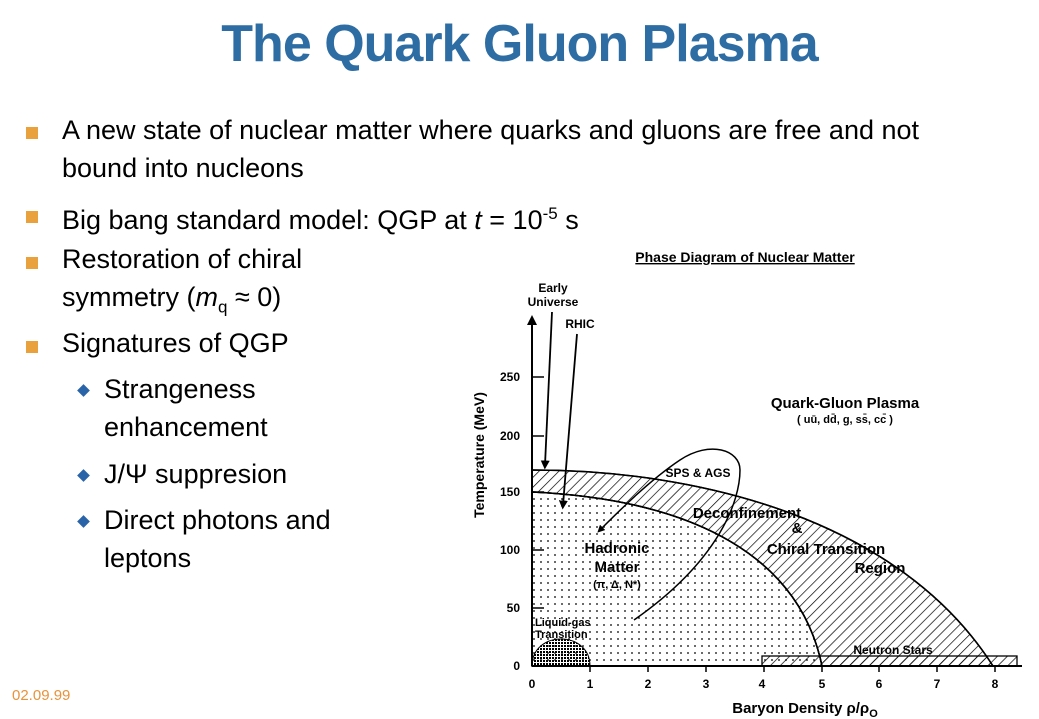  I want to click on x-axis-label: Baryon Density ρ/ρO, so click(805, 709).